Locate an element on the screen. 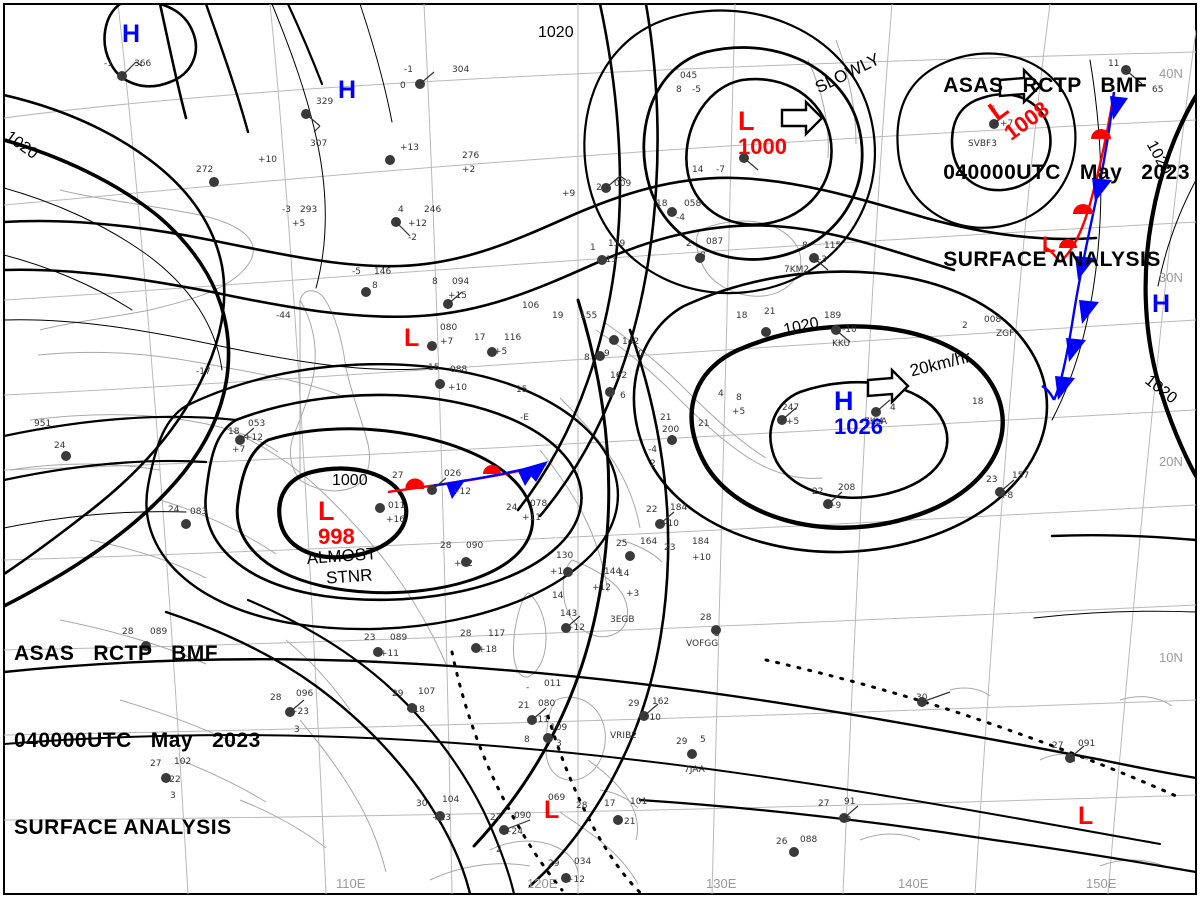 This screenshot has width=1200, height=919. svg-text: 14 is located at coordinates (698, 170).